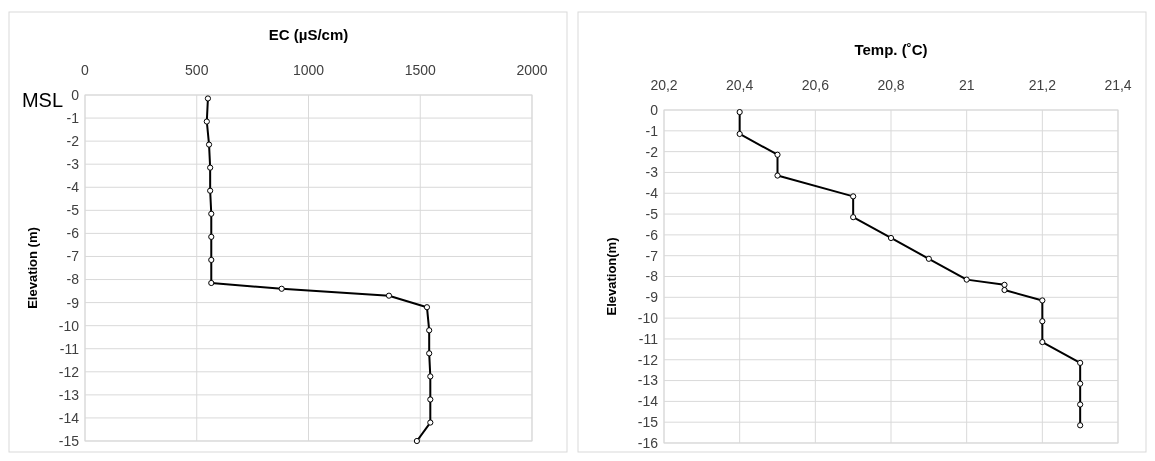  I want to click on y-axis-title: Elevation(m), so click(611, 276).